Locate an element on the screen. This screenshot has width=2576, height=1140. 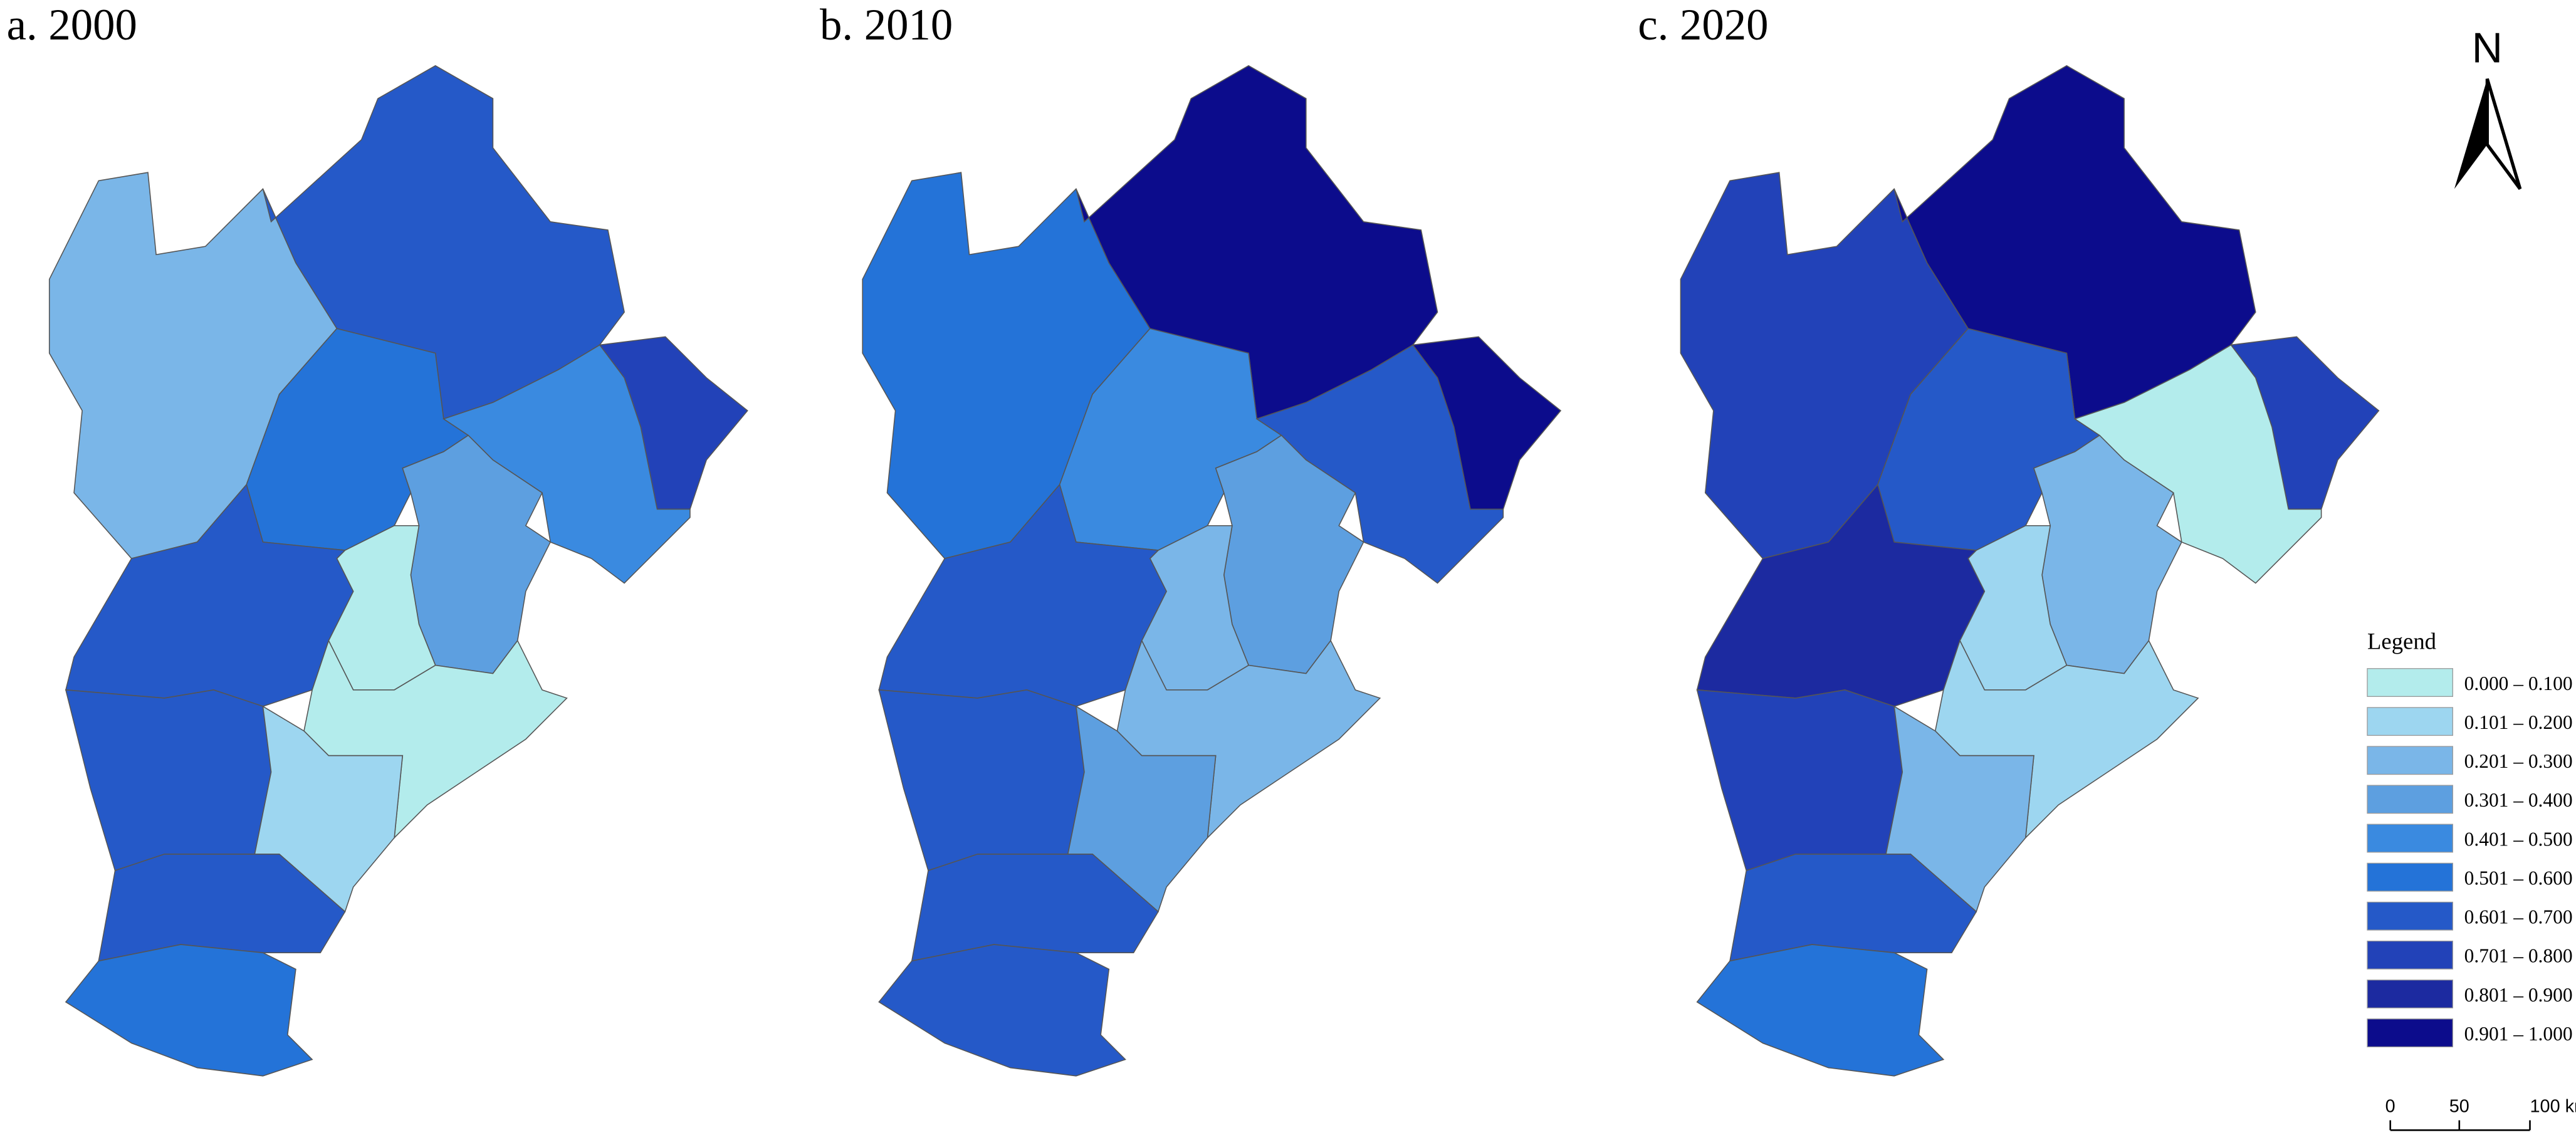
legend-label: 0.101 – 0.200 is located at coordinates (2518, 722).